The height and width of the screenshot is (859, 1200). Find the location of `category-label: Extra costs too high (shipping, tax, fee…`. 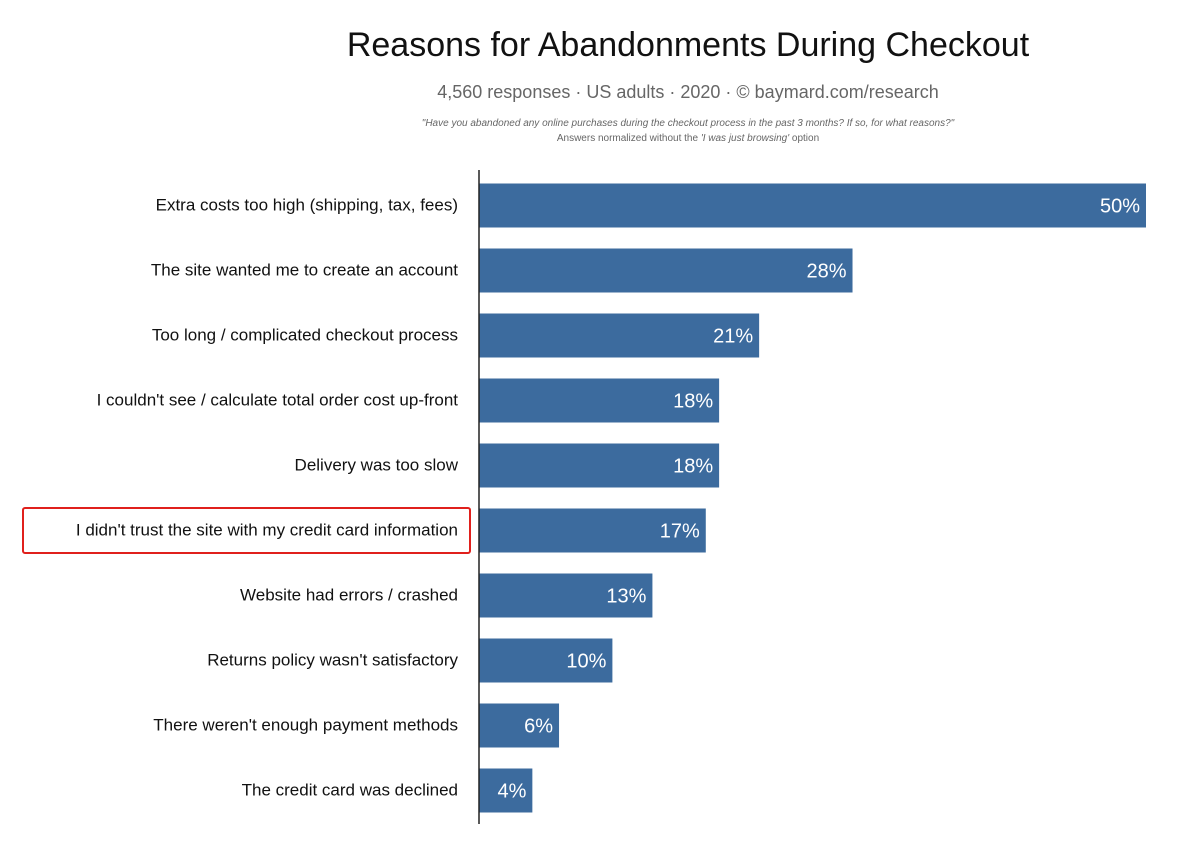

category-label: Extra costs too high (shipping, tax, fee… is located at coordinates (307, 205).